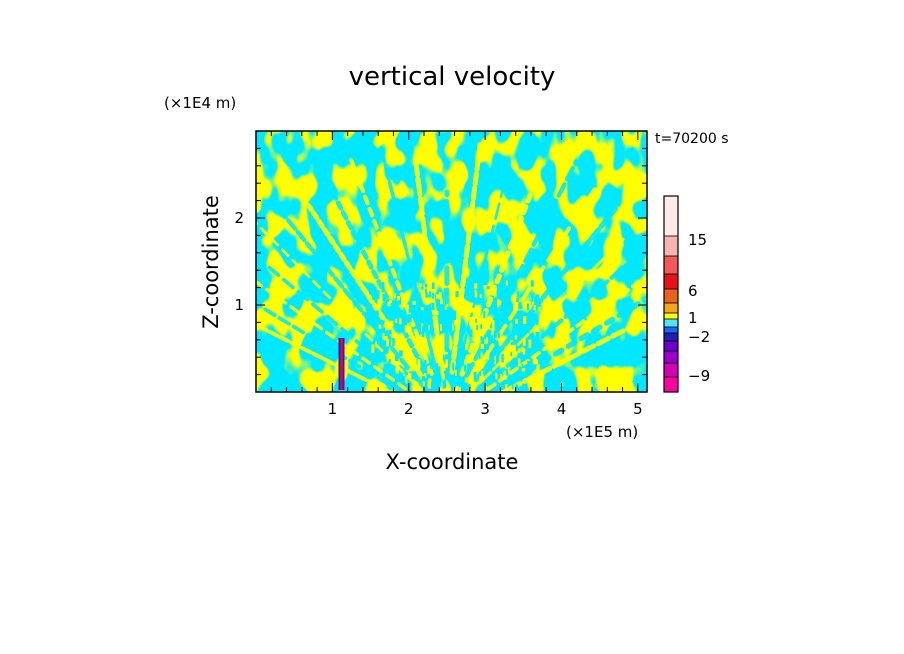  What do you see at coordinates (485, 409) in the screenshot?
I see `x-tick-label: 3` at bounding box center [485, 409].